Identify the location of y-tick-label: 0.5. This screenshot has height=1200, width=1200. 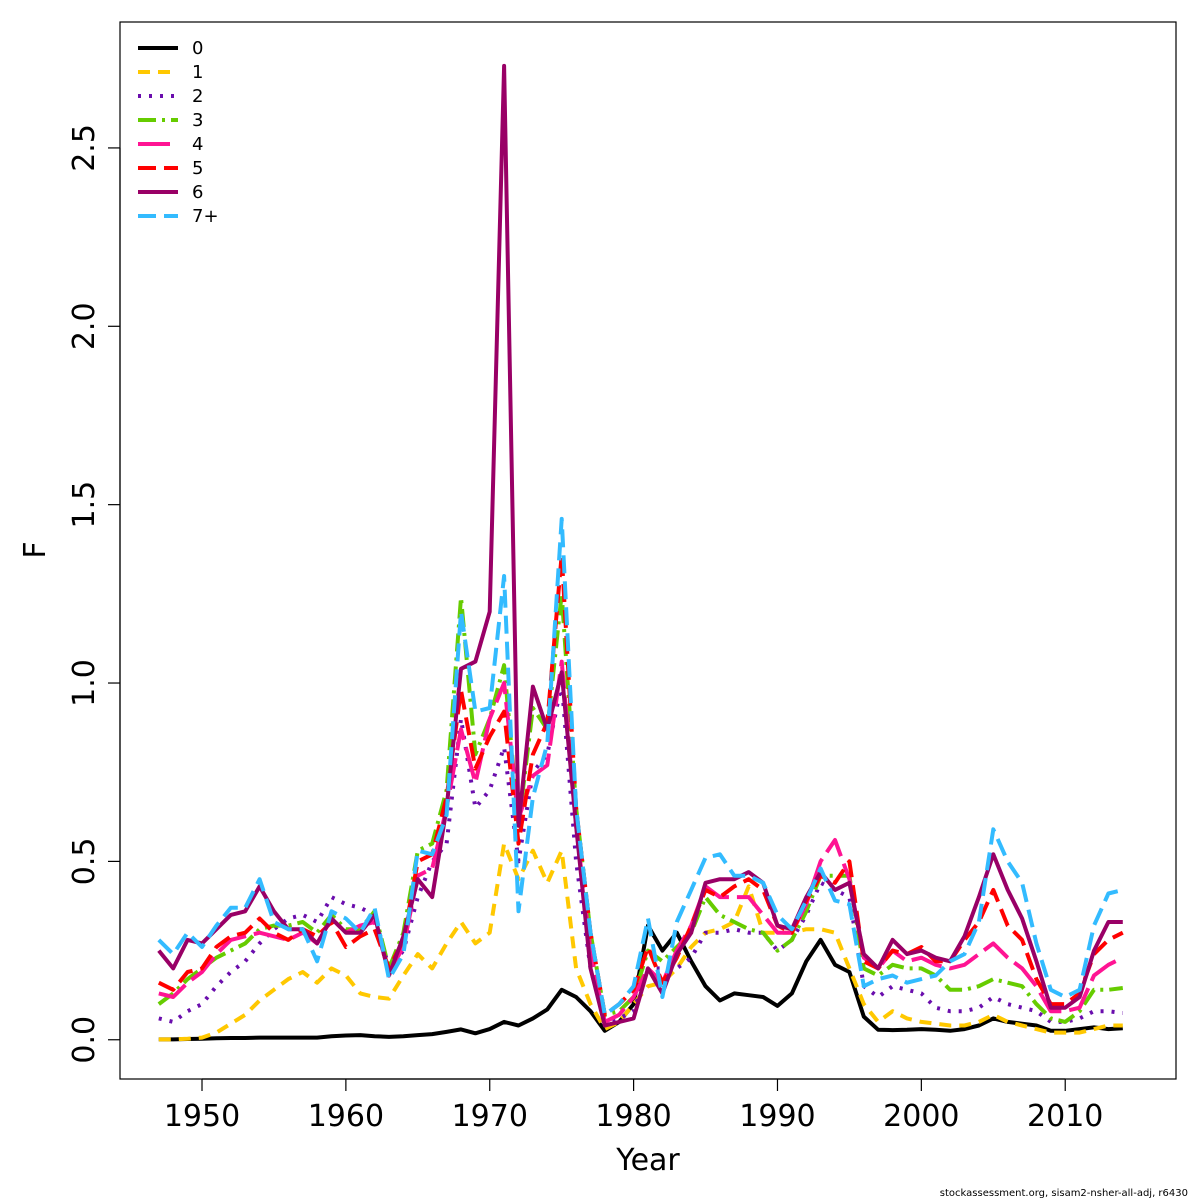
(84, 862).